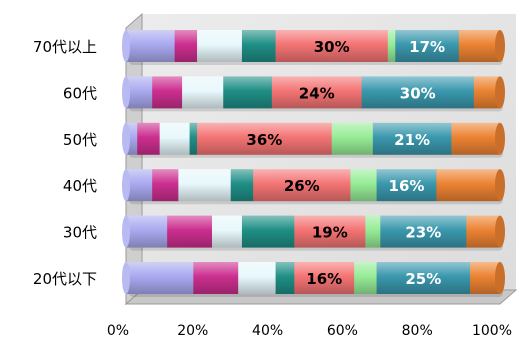 The height and width of the screenshot is (341, 520). What do you see at coordinates (192, 331) in the screenshot?
I see `x-tick-label: 20%` at bounding box center [192, 331].